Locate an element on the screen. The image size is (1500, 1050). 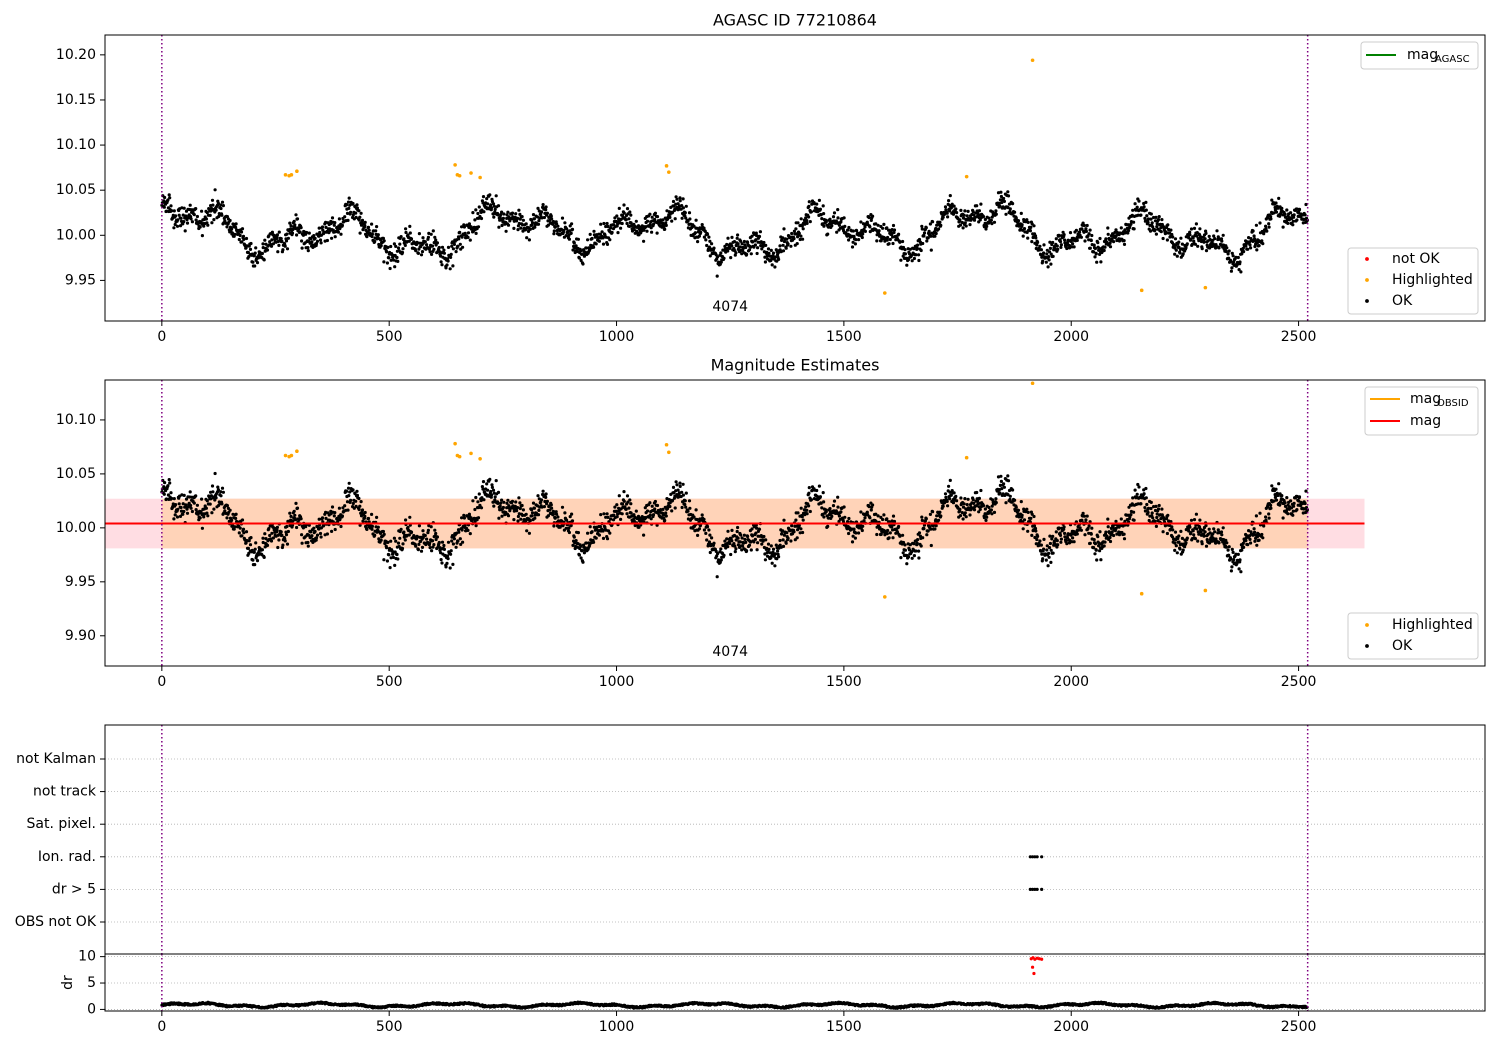
legend-marker is located at coordinates (1367, 280).